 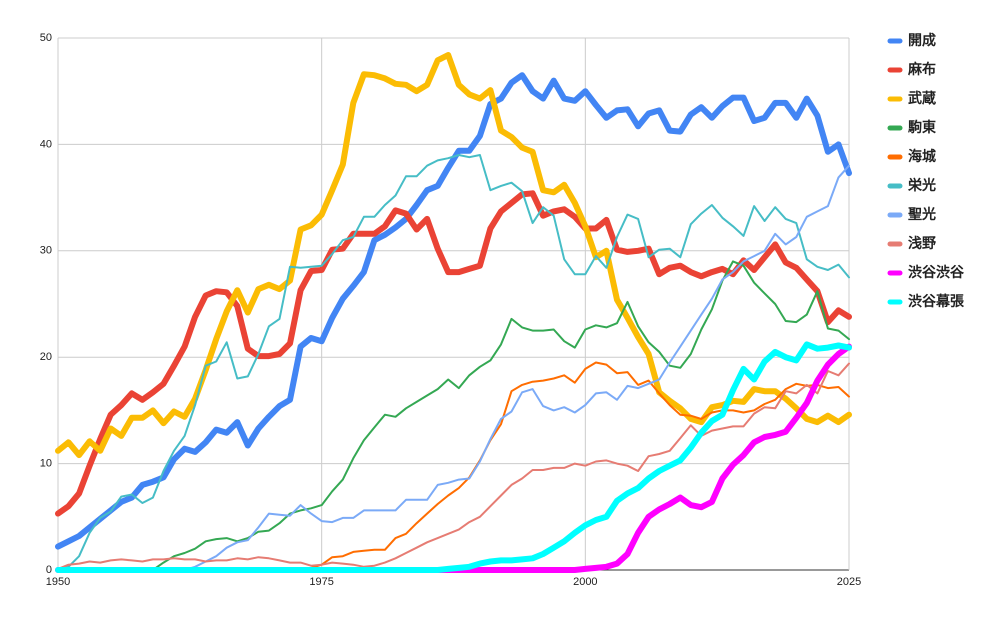 What do you see at coordinates (922, 127) in the screenshot?
I see `legend-label: 駒東` at bounding box center [922, 127].